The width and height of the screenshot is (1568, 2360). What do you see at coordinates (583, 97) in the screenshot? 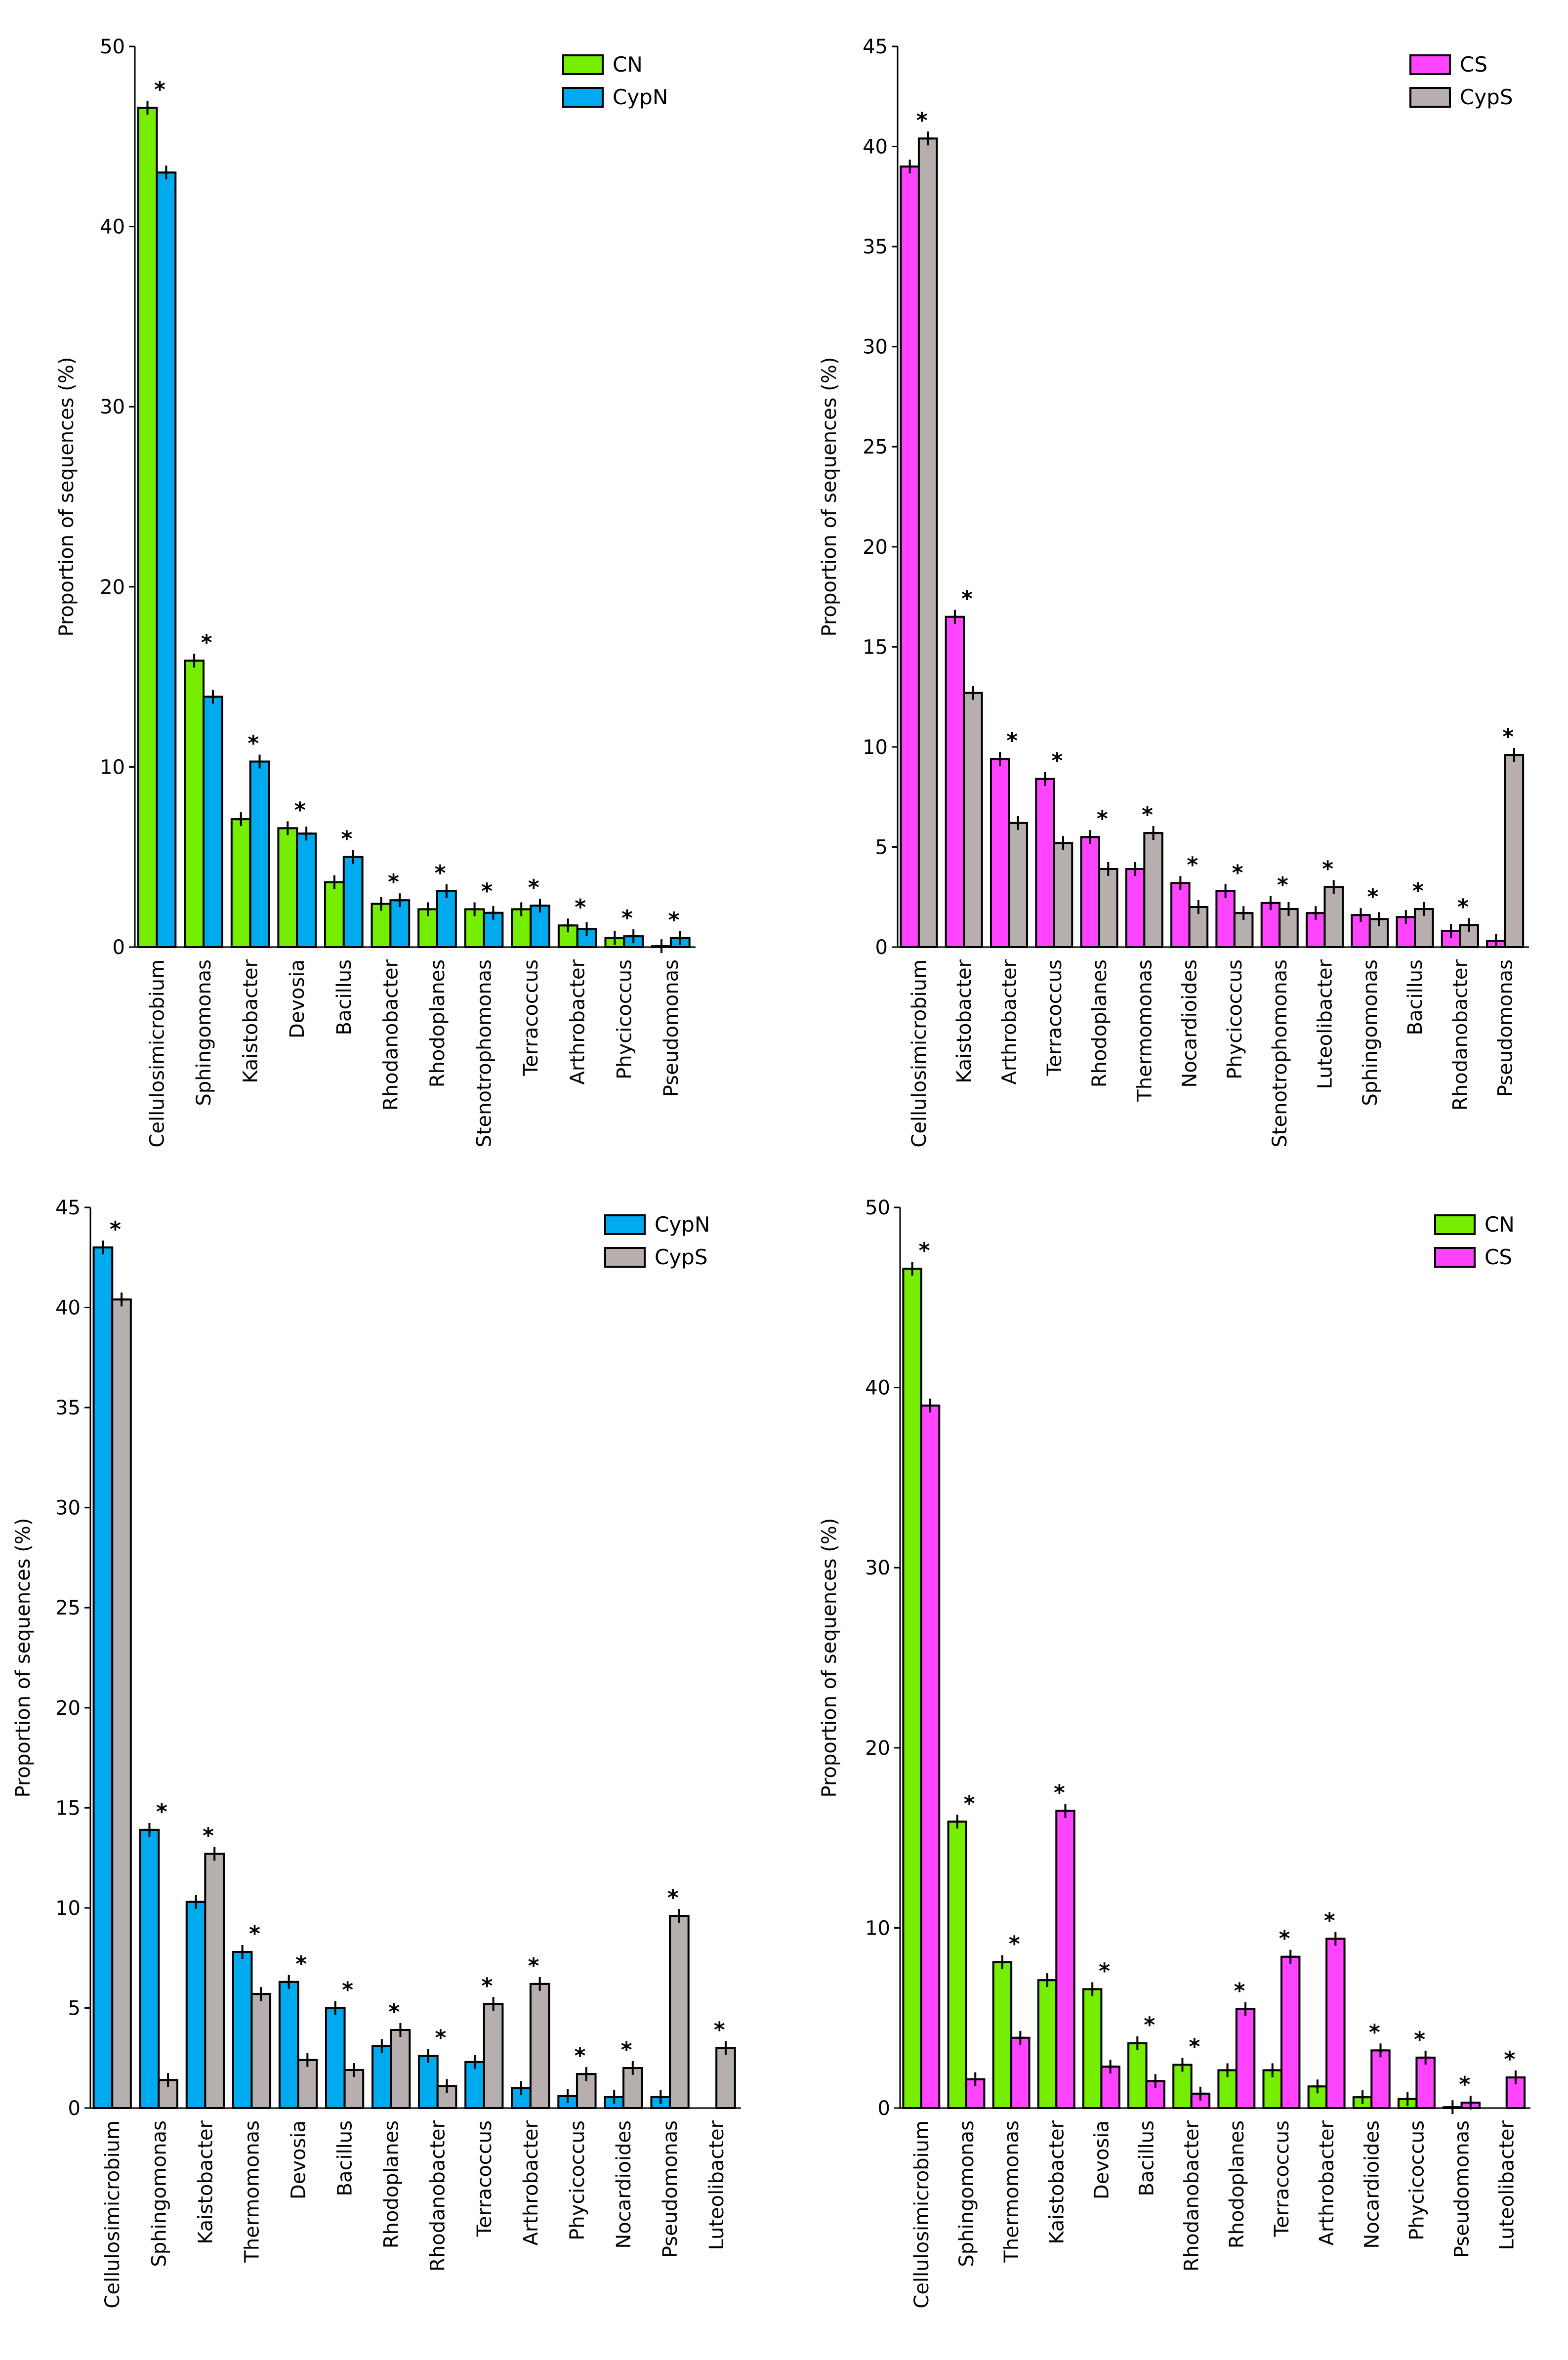
I see `legend-swatch-CypN` at bounding box center [583, 97].